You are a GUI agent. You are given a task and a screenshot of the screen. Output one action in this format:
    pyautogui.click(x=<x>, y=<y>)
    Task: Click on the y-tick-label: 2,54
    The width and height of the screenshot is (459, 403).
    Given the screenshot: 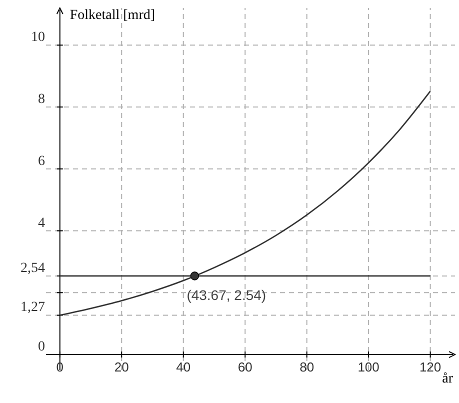 What is the action you would take?
    pyautogui.click(x=32, y=268)
    